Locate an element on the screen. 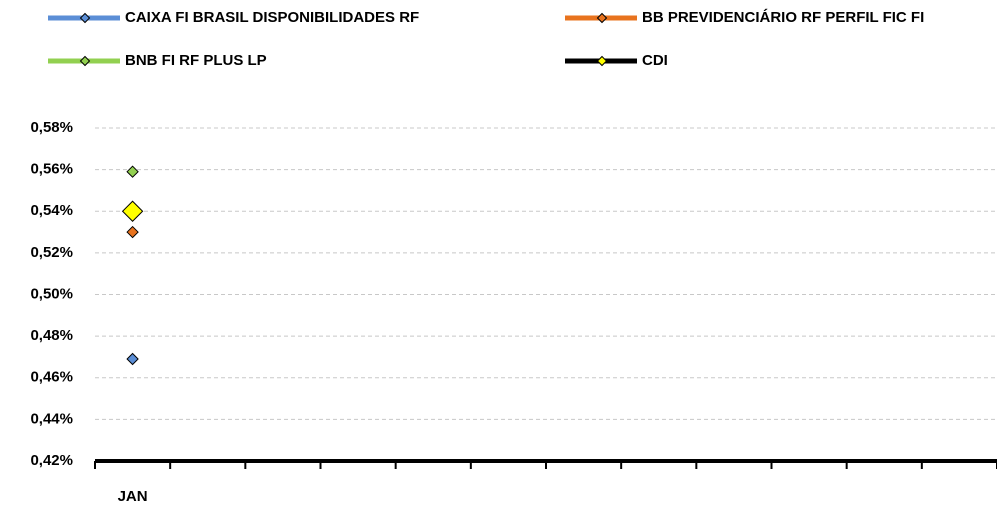 The height and width of the screenshot is (506, 997). legend-label: BB PREVIDENCIÁRIO RF PERFIL FIC FI is located at coordinates (783, 17).